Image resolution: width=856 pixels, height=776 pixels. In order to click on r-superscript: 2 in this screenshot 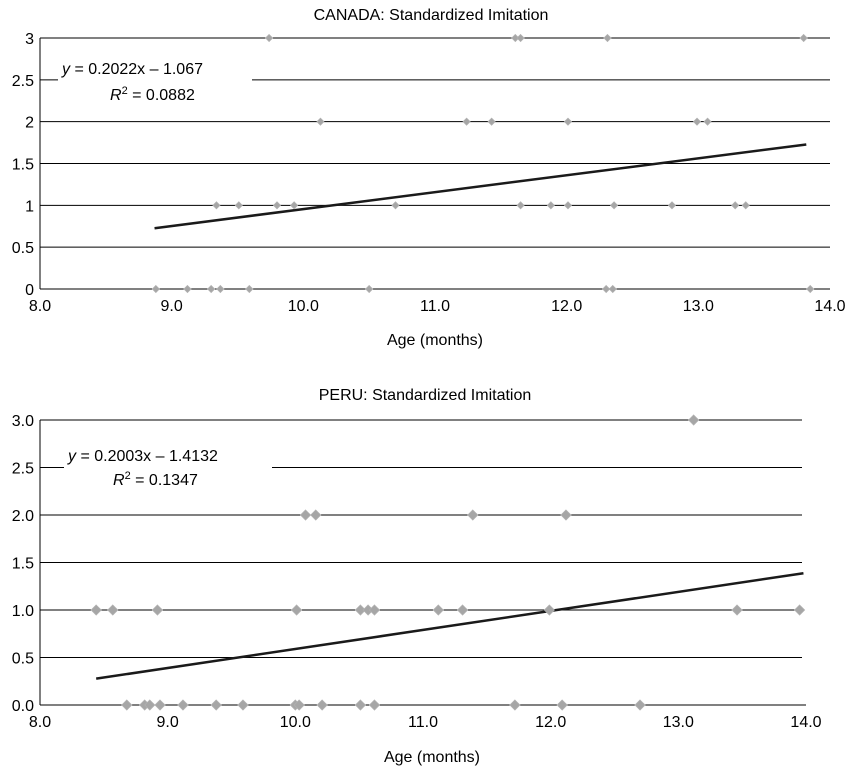, I will do `click(125, 91)`.